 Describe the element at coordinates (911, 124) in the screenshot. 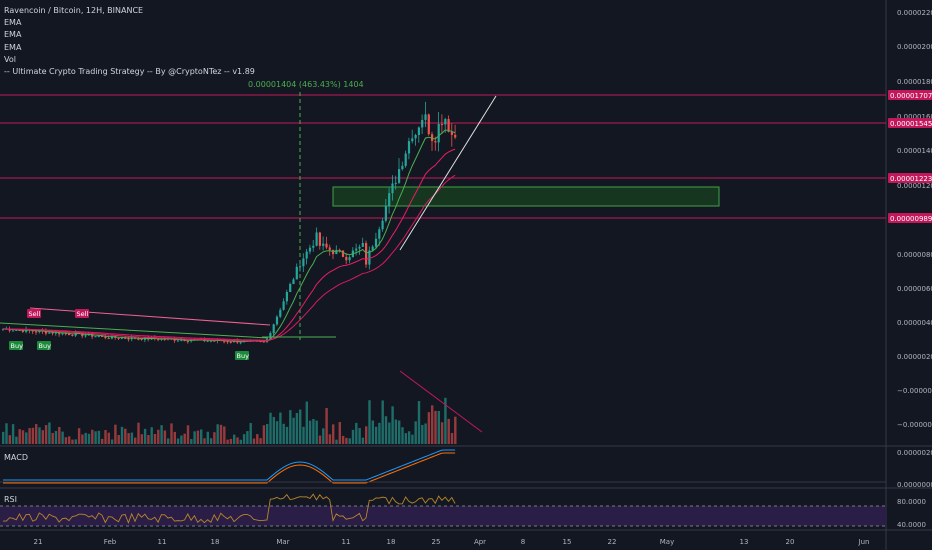

I see `level-tag-label: 0.00001545` at that location.